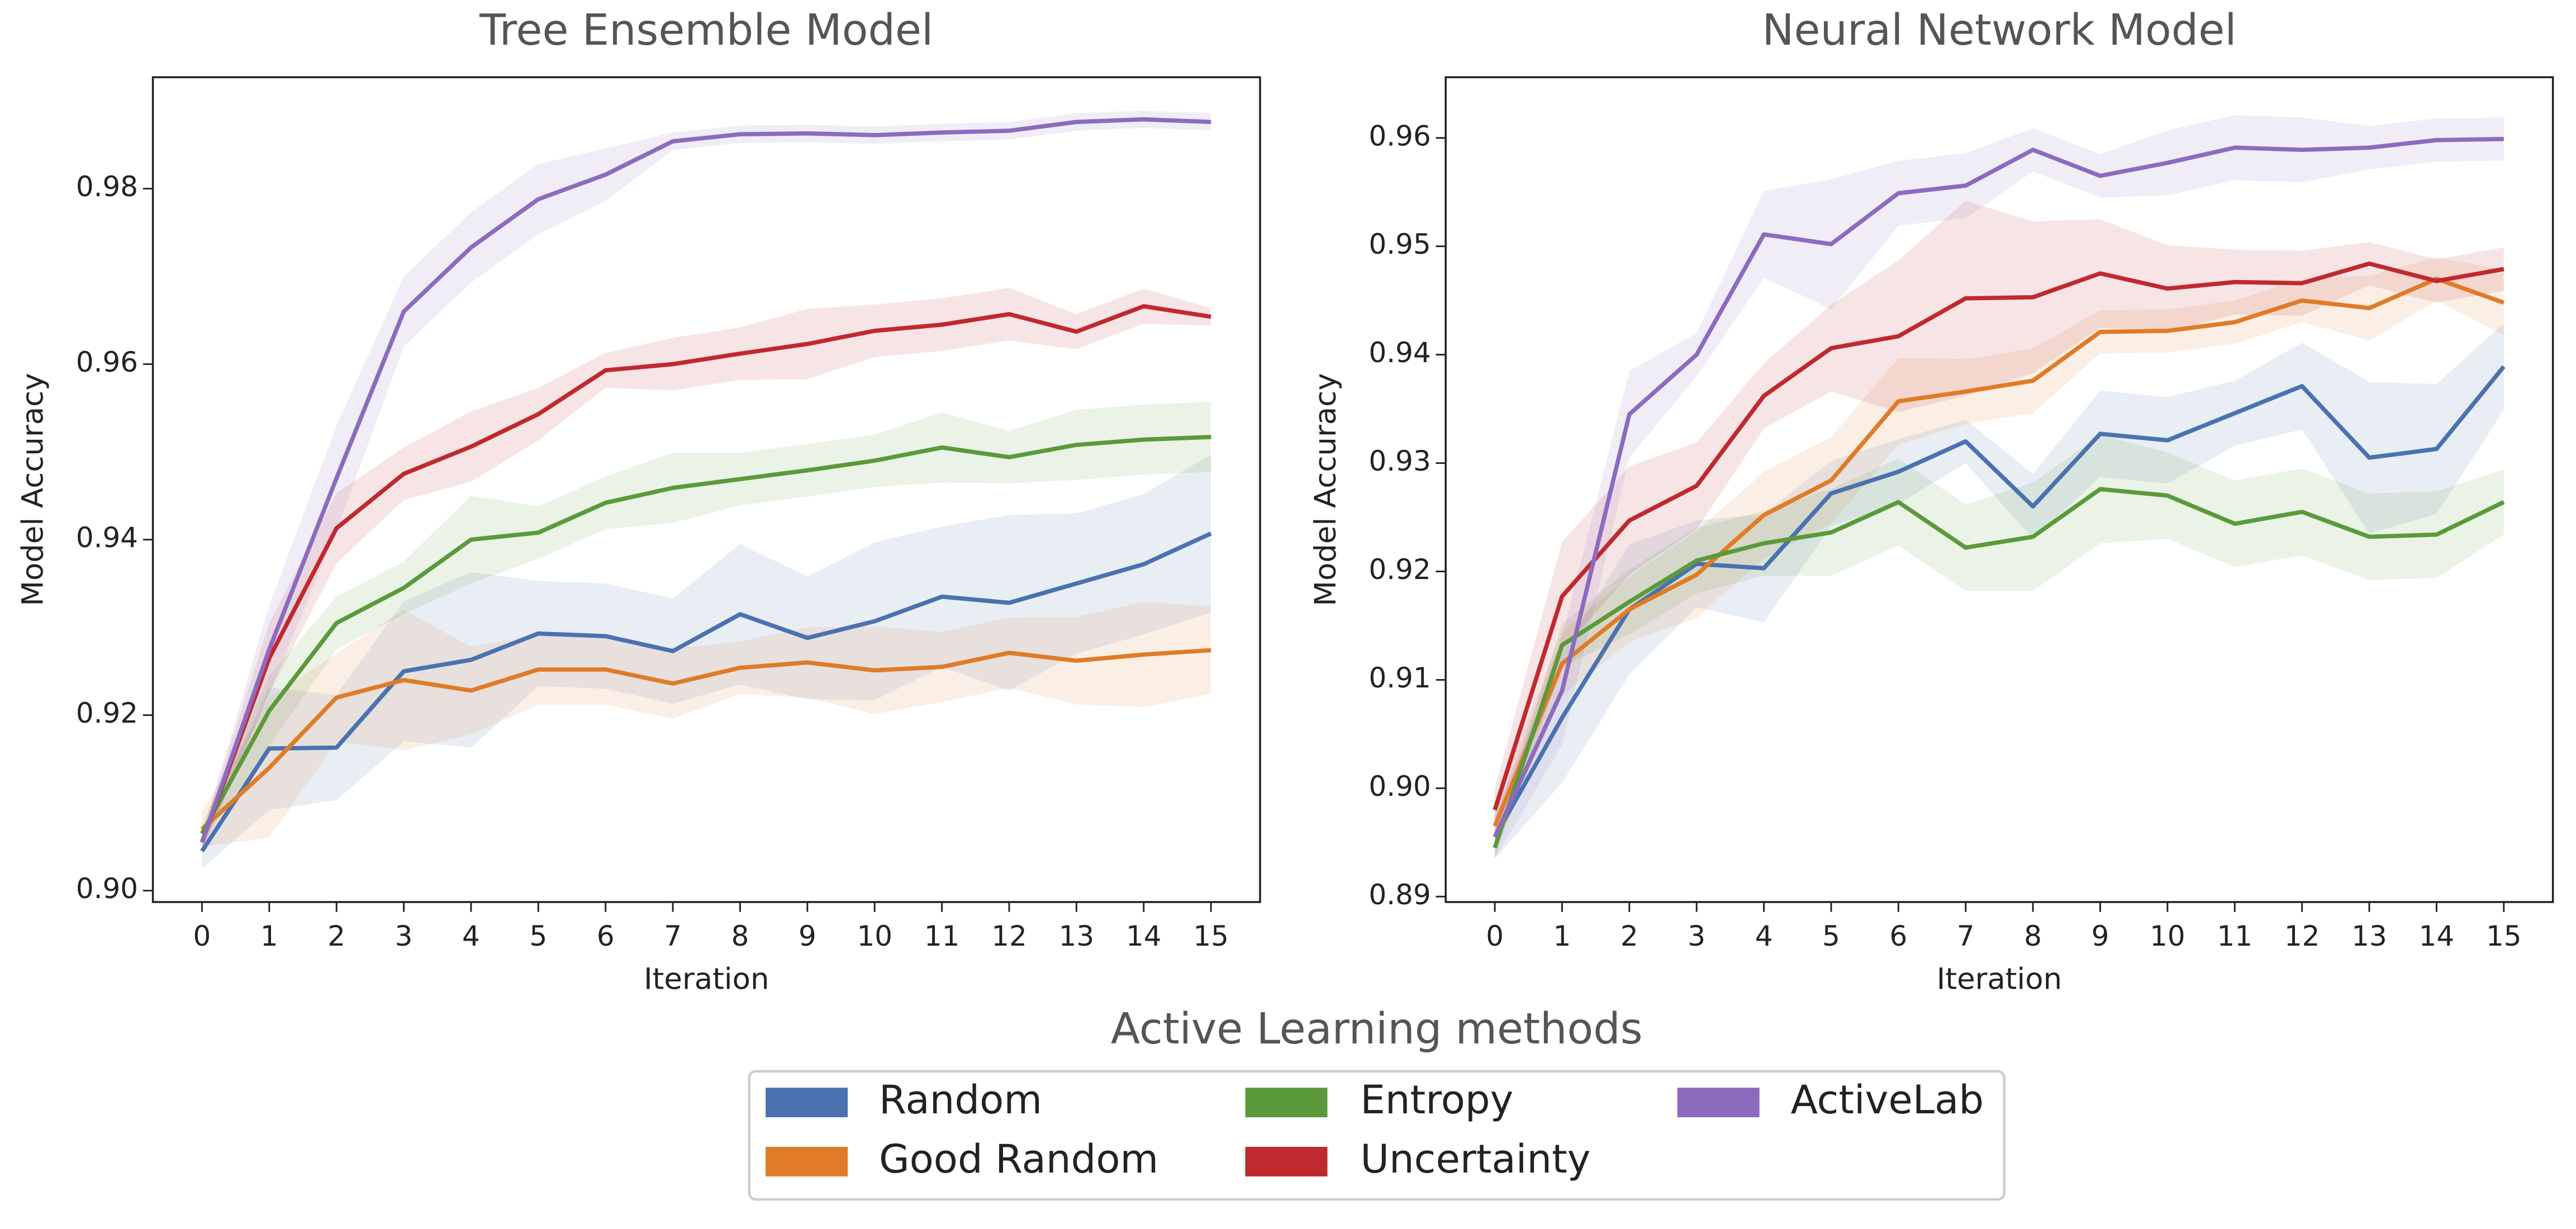 This screenshot has width=2576, height=1229. I want to click on y-tick-label: 0.93, so click(1400, 461).